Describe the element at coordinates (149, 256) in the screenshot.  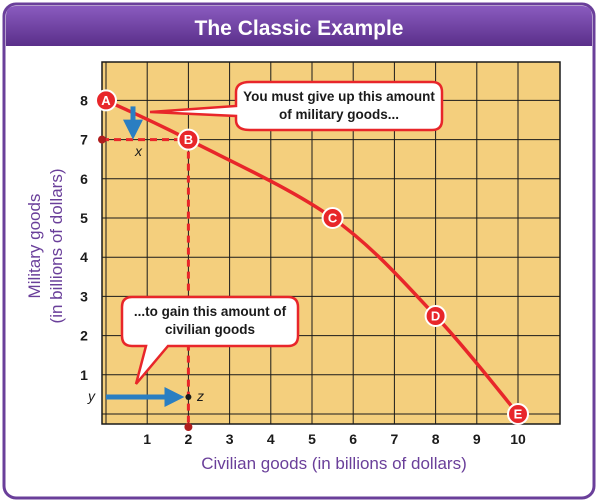
I see `arrows` at that location.